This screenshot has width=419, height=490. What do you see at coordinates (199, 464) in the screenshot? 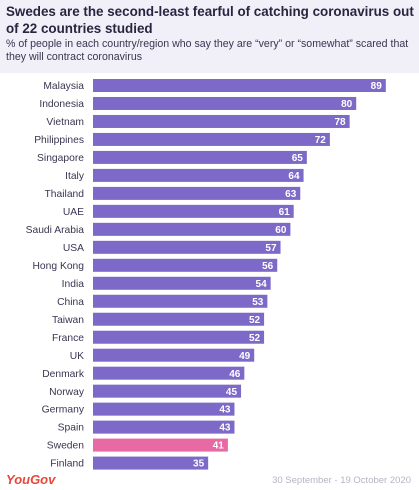
I see `bar-value-label: 35` at bounding box center [199, 464].